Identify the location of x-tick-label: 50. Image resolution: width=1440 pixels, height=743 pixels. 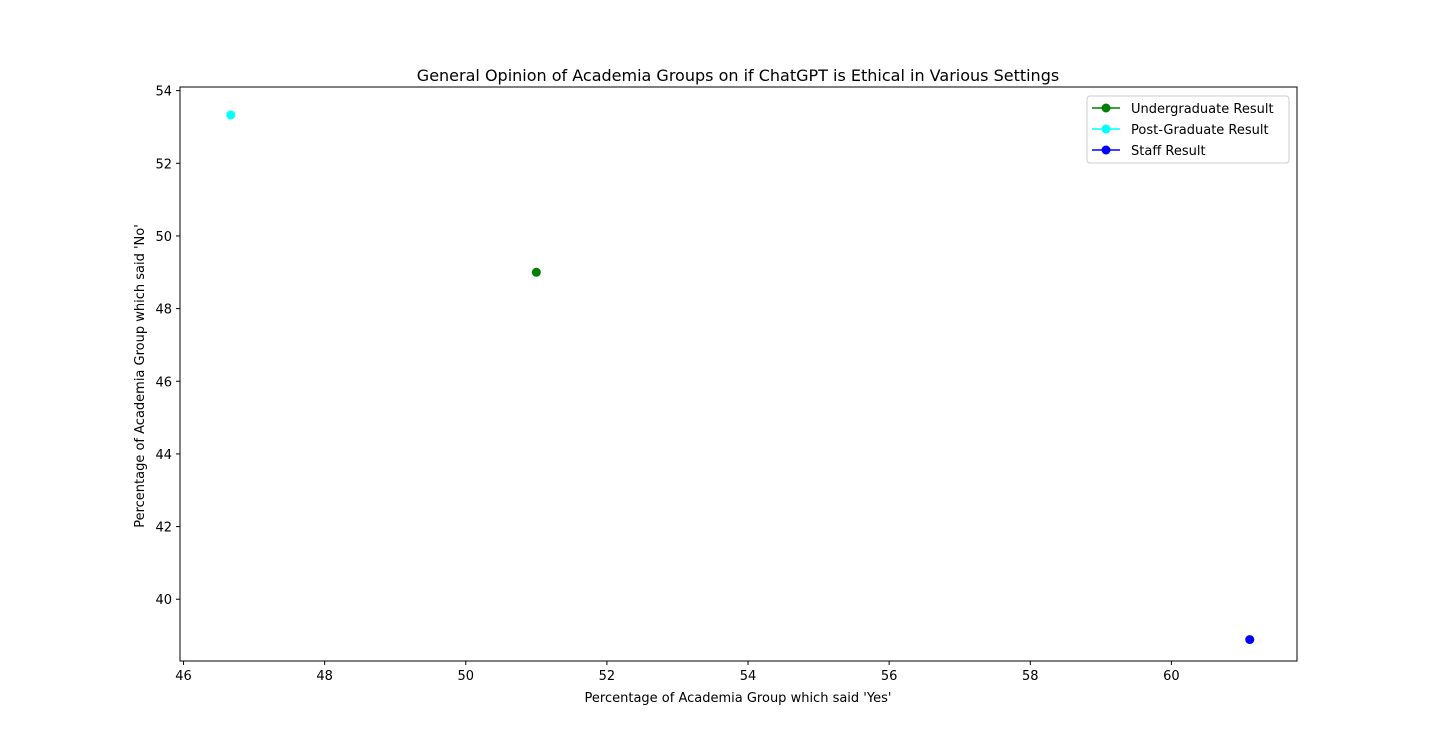
(466, 676).